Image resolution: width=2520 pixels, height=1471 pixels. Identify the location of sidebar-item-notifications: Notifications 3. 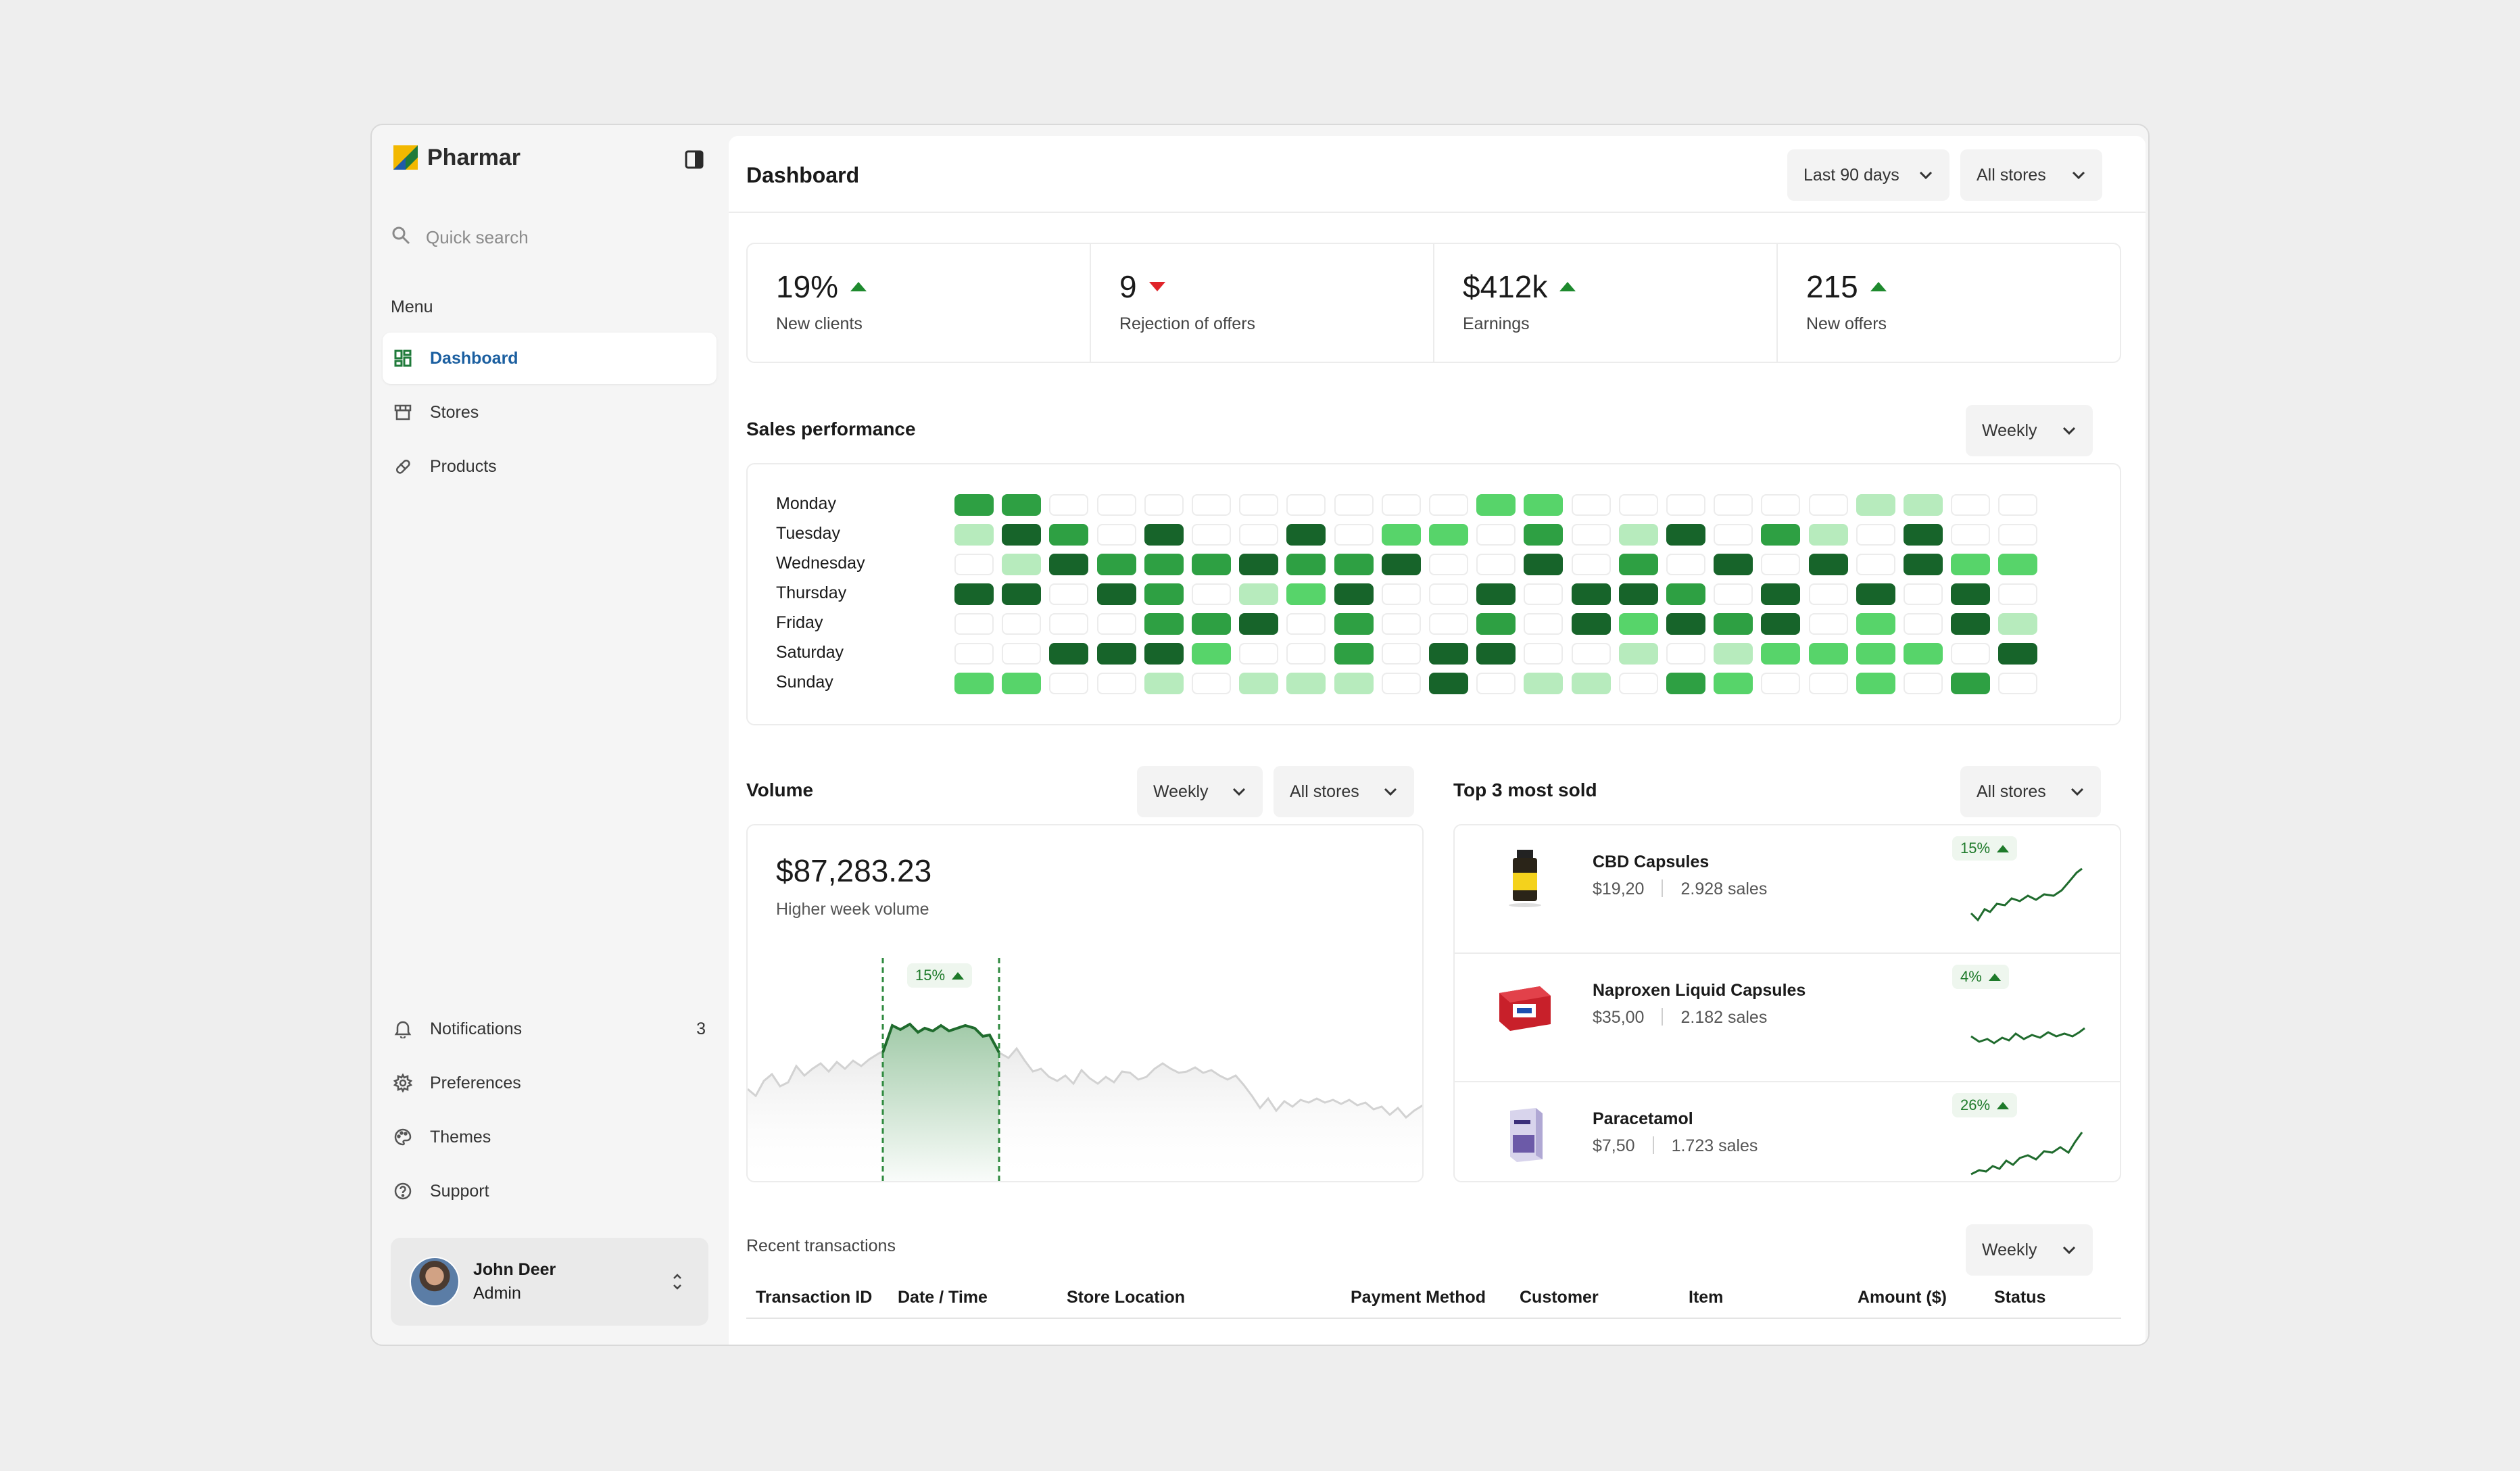
(550, 1029).